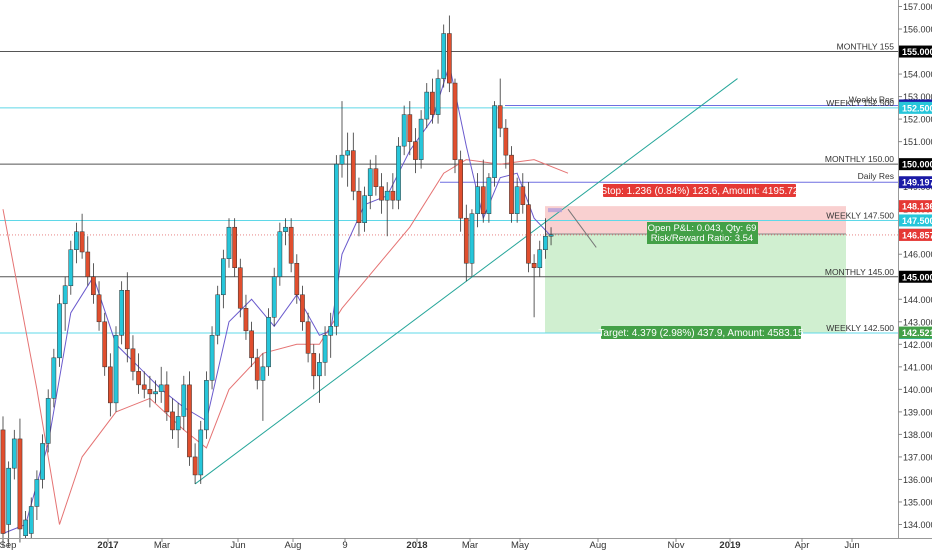  Describe the element at coordinates (917, 75) in the screenshot. I see `y-tick-label: 154.000` at that location.